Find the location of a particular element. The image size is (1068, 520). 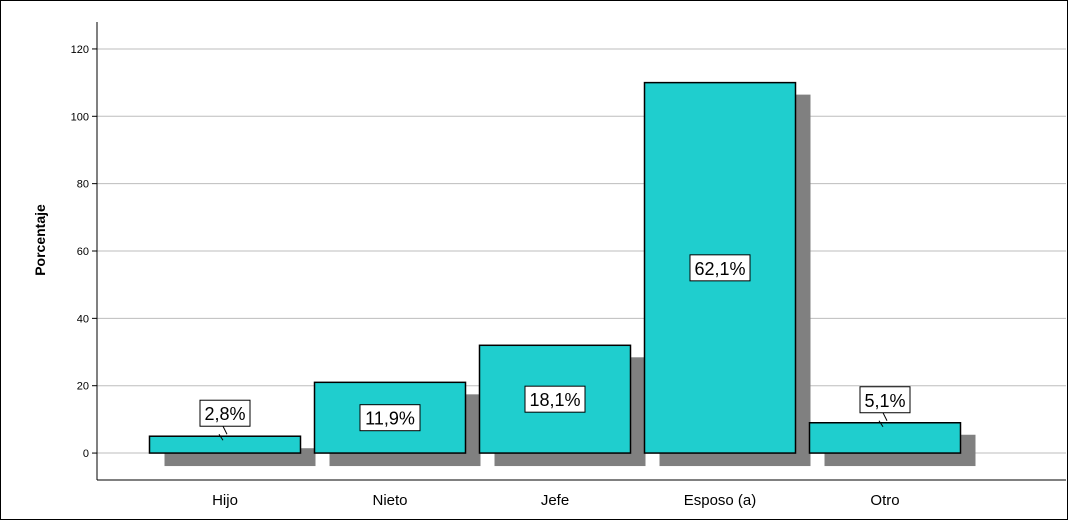

data-label: 5,1% is located at coordinates (885, 407).